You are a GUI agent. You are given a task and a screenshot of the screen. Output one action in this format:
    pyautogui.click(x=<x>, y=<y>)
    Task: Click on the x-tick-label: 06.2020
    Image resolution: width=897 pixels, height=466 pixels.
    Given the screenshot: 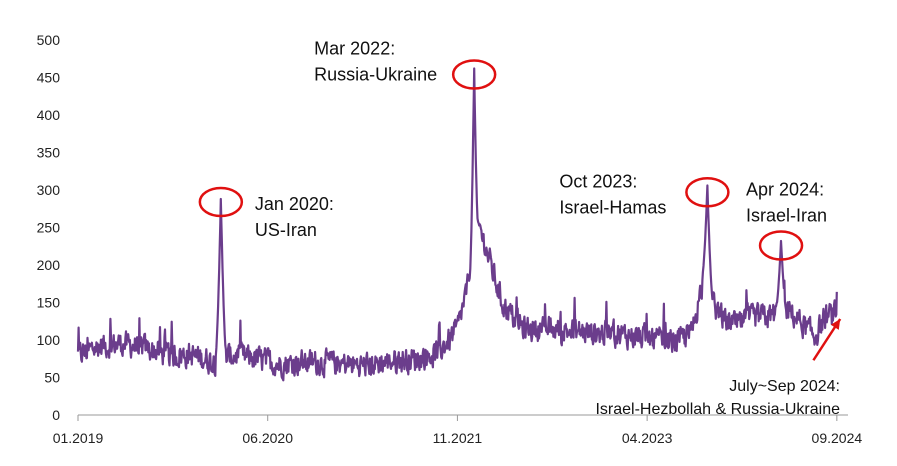 What is the action you would take?
    pyautogui.click(x=267, y=438)
    